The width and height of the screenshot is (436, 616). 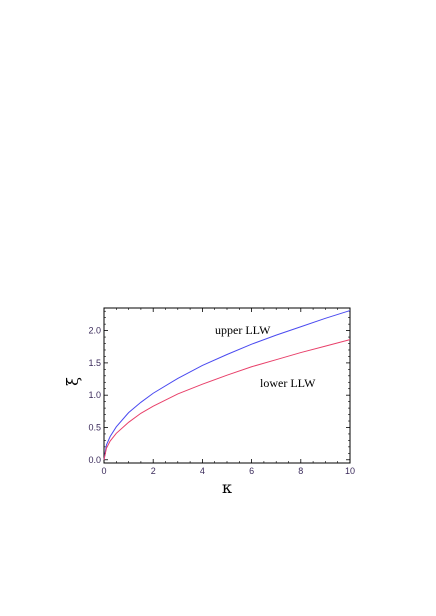 What do you see at coordinates (153, 471) in the screenshot?
I see `x-tick-label: 2` at bounding box center [153, 471].